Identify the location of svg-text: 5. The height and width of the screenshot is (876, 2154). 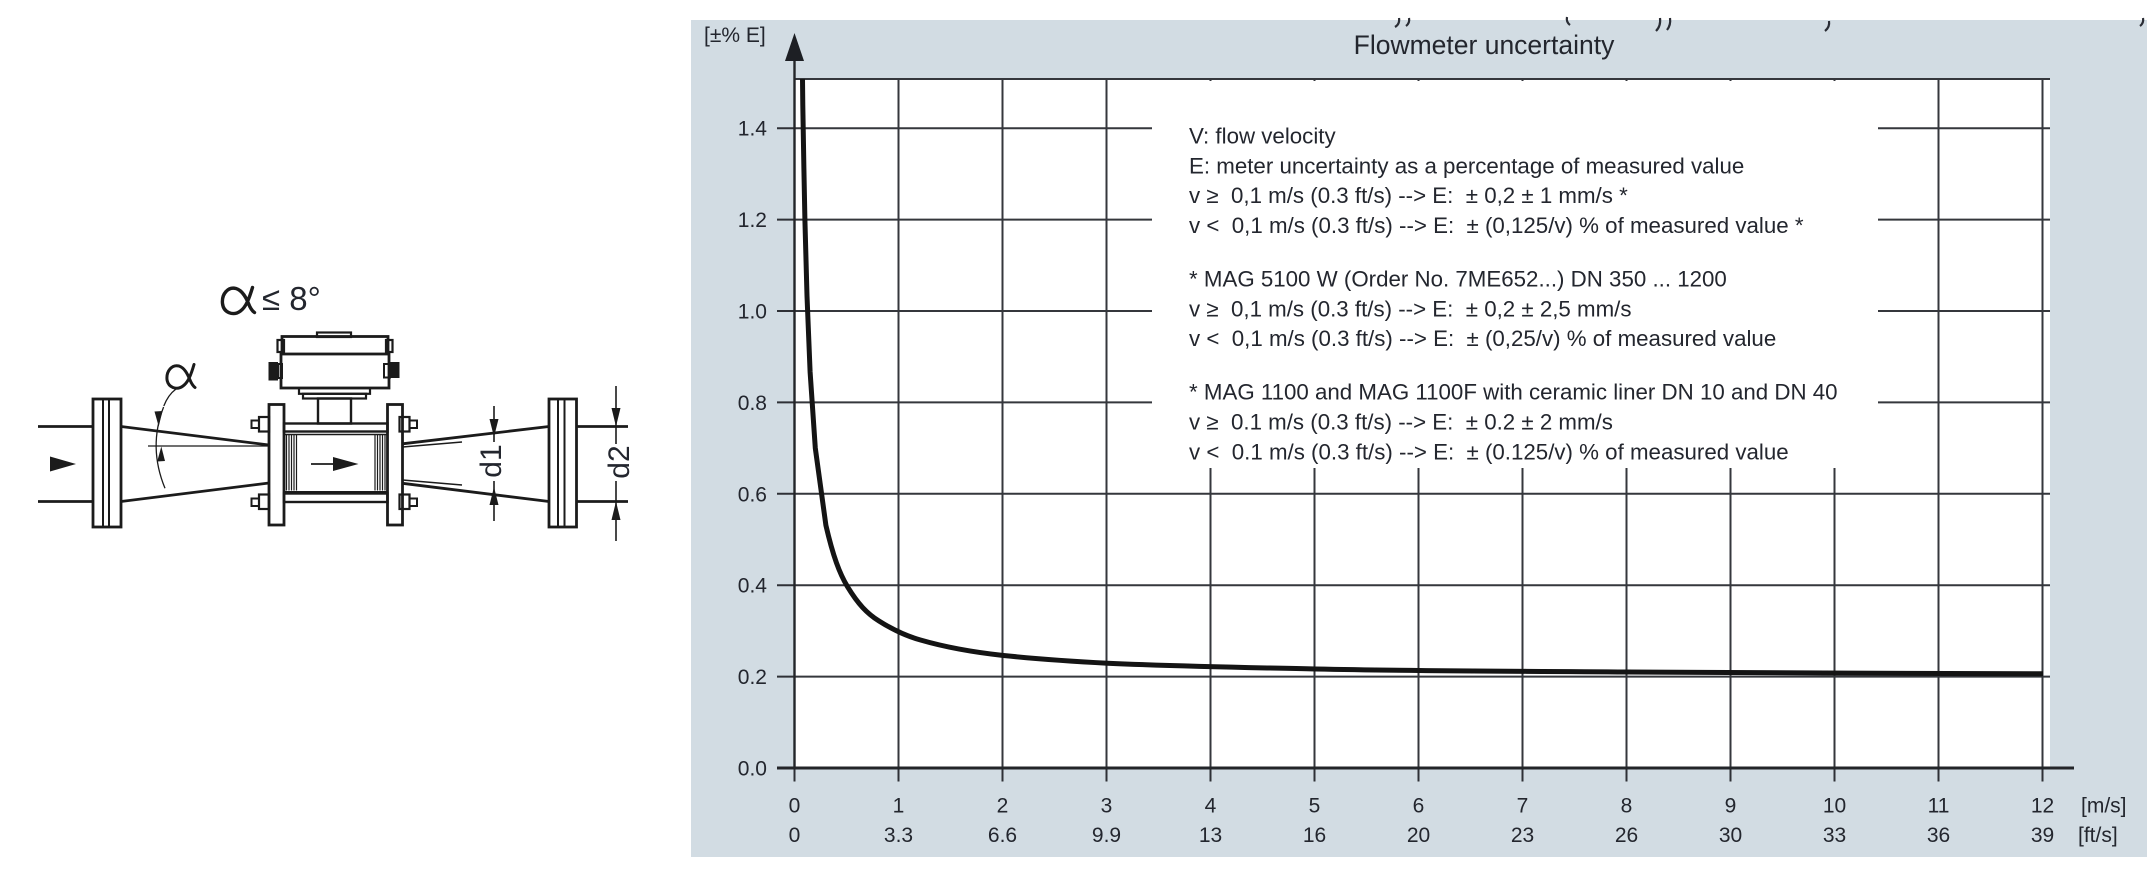
(1315, 806).